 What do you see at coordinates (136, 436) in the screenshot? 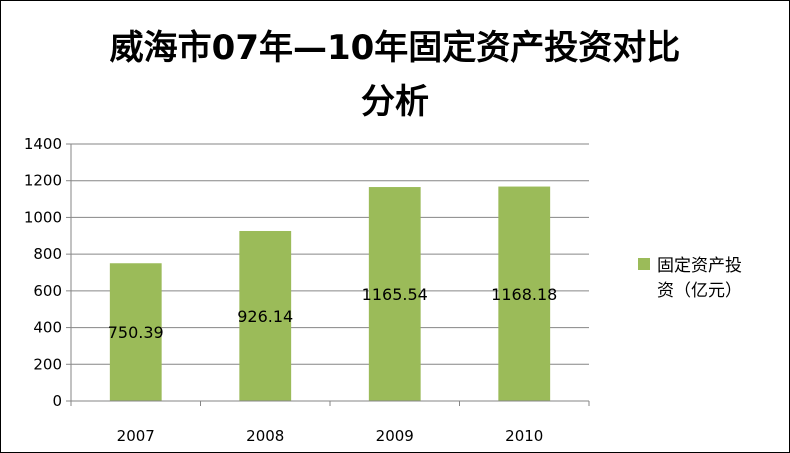
I see `x-tick-label: 2007` at bounding box center [136, 436].